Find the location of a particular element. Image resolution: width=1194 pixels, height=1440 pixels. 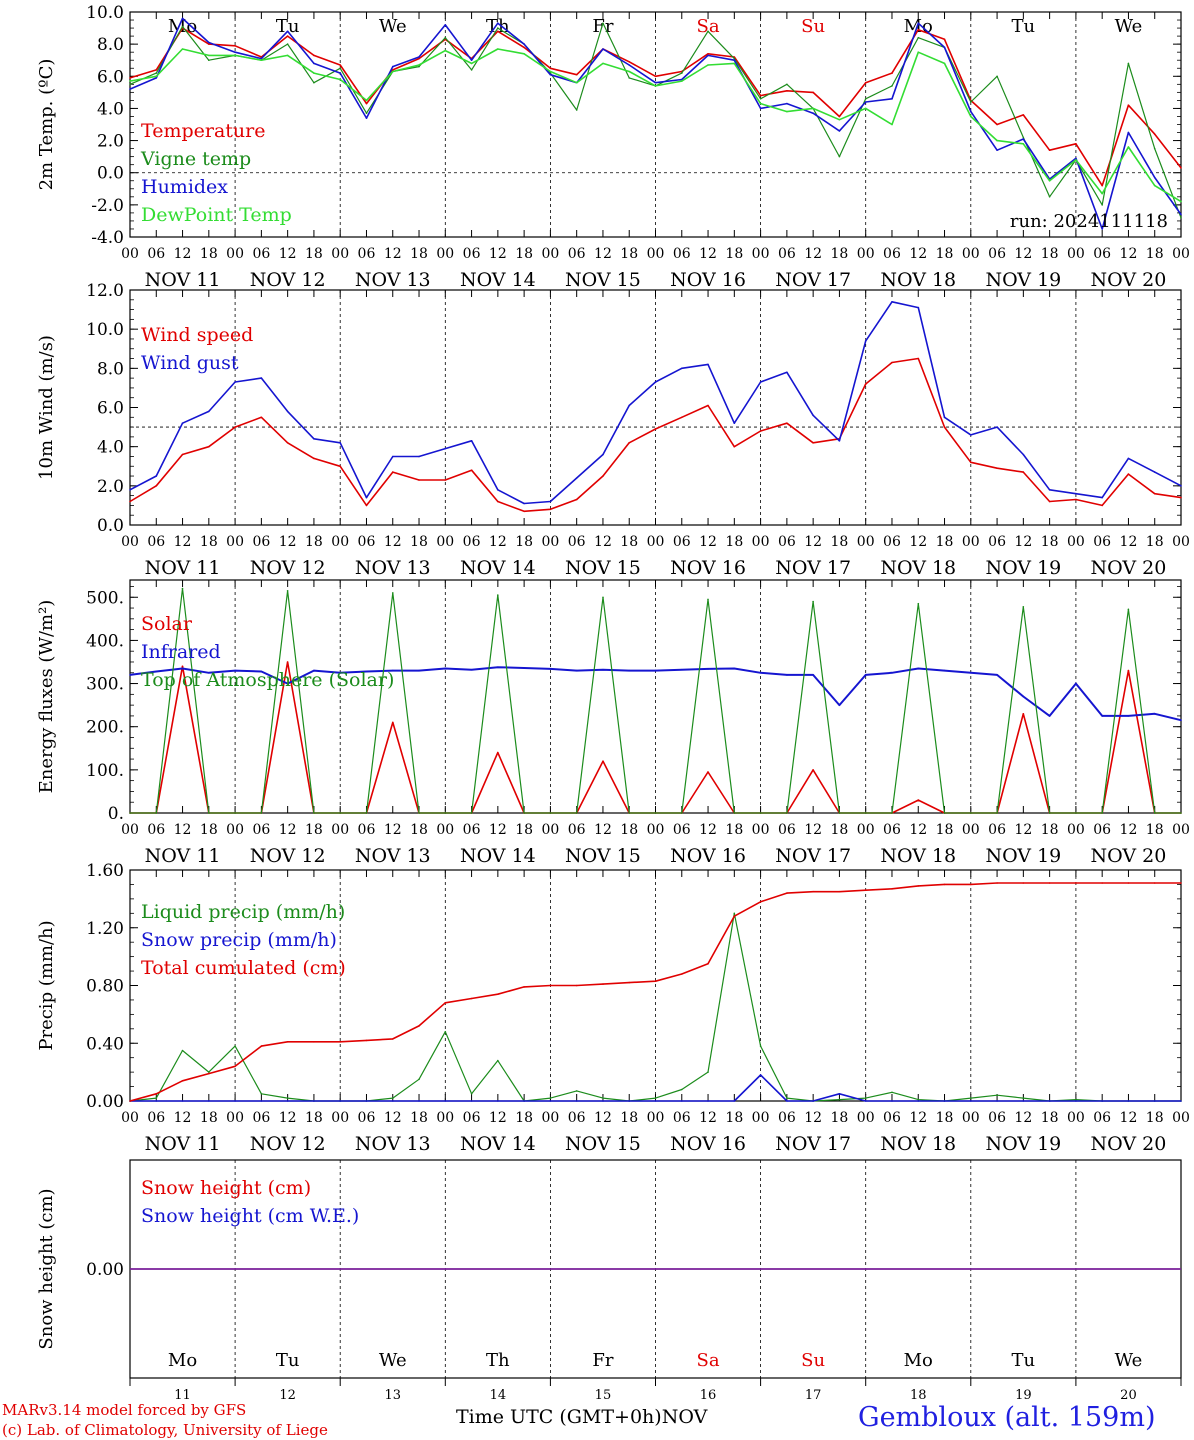

x-date-label: NOV 18 is located at coordinates (918, 1144).